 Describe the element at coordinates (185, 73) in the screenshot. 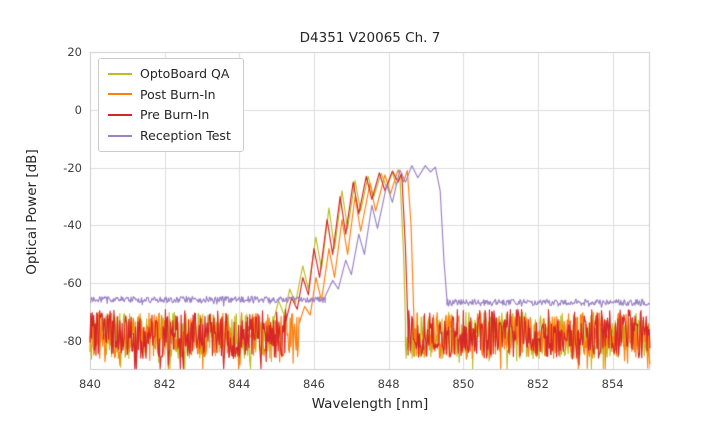

I see `legend-label: OptoBoard QA` at that location.